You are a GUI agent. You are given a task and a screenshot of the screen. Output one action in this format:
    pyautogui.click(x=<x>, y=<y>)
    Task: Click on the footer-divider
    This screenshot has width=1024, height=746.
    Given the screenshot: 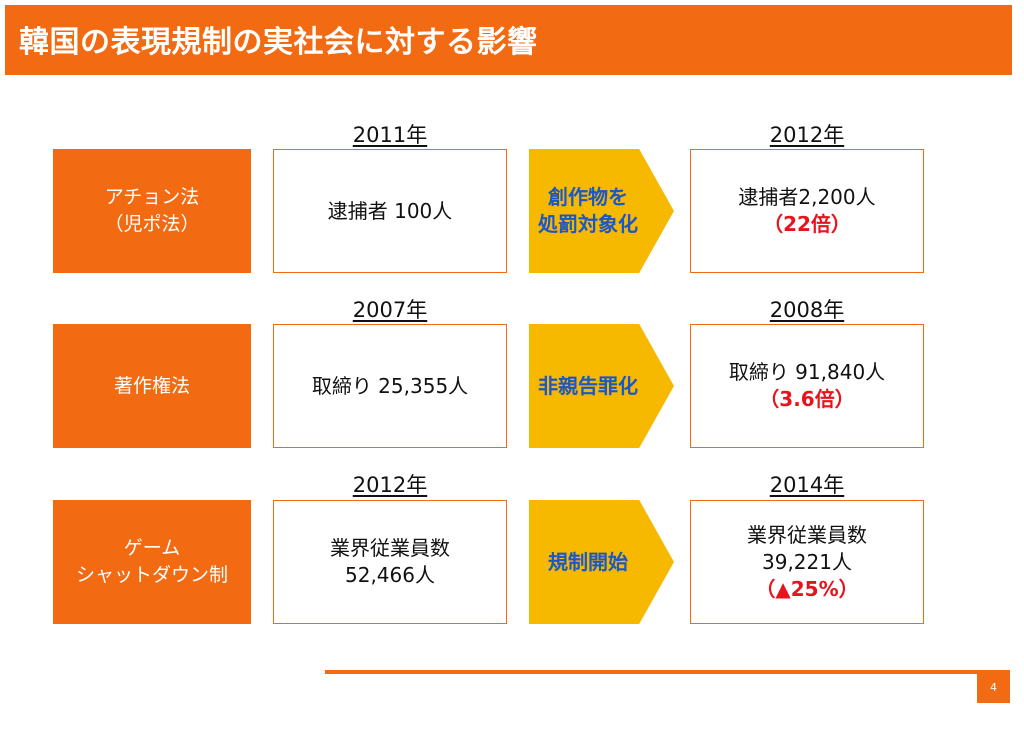 What is the action you would take?
    pyautogui.click(x=667, y=672)
    